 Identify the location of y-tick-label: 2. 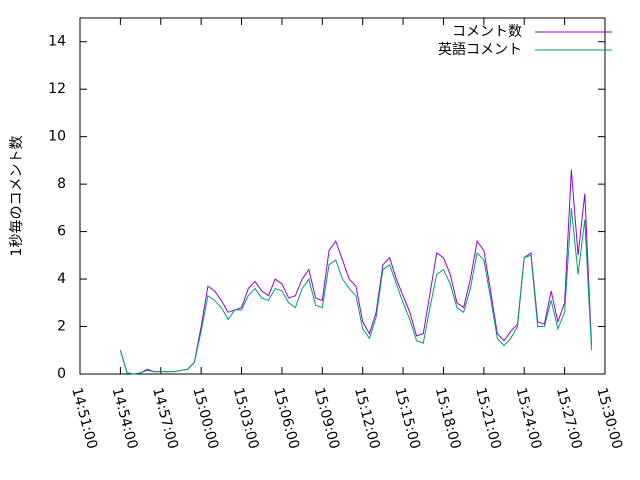
(61, 327).